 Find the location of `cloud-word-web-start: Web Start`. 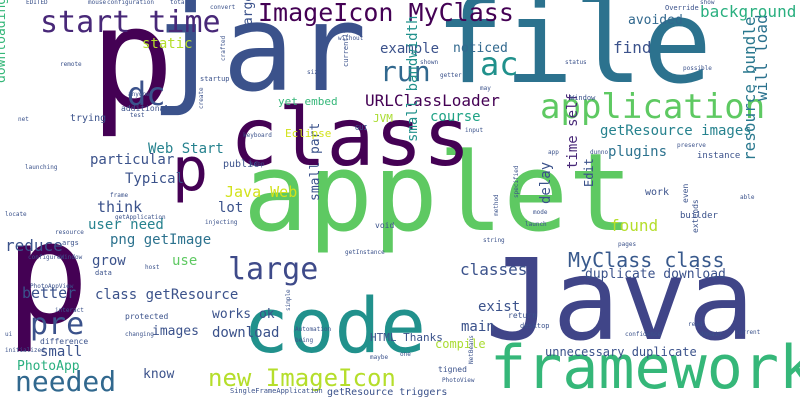

cloud-word-web-start: Web Start is located at coordinates (186, 149).